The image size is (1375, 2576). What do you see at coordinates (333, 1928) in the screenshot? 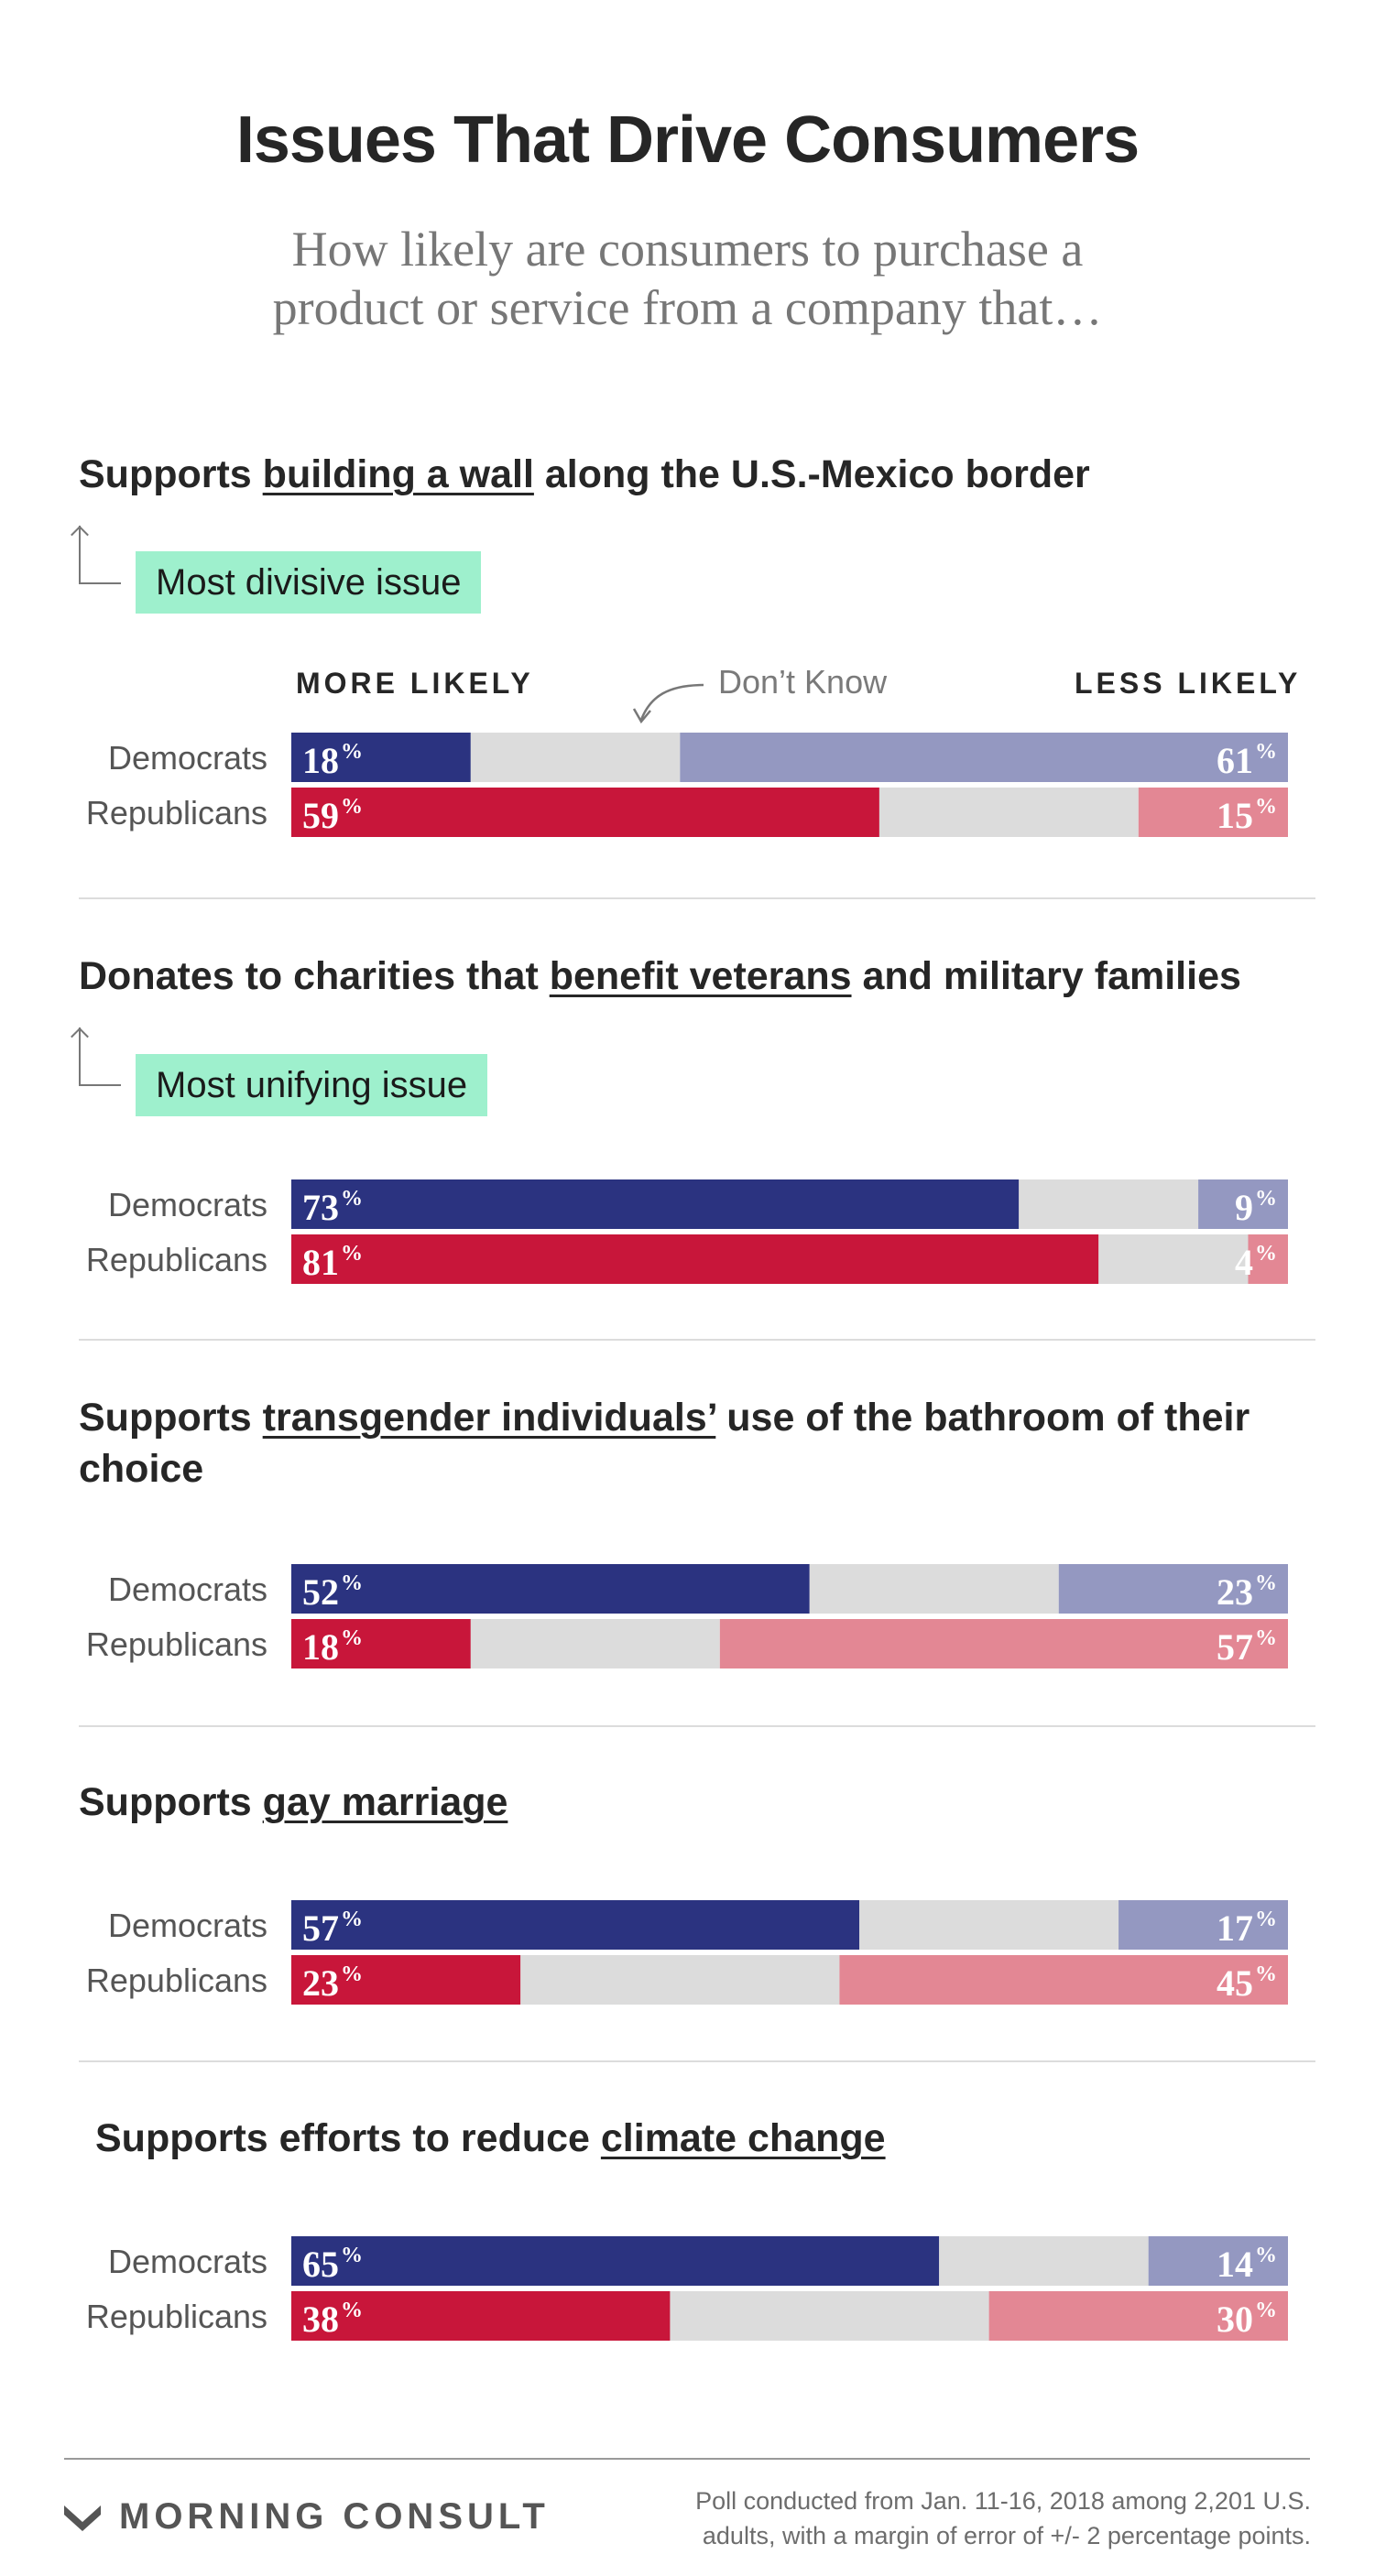
I see `value-more-likely-dem-q4: 57%` at bounding box center [333, 1928].